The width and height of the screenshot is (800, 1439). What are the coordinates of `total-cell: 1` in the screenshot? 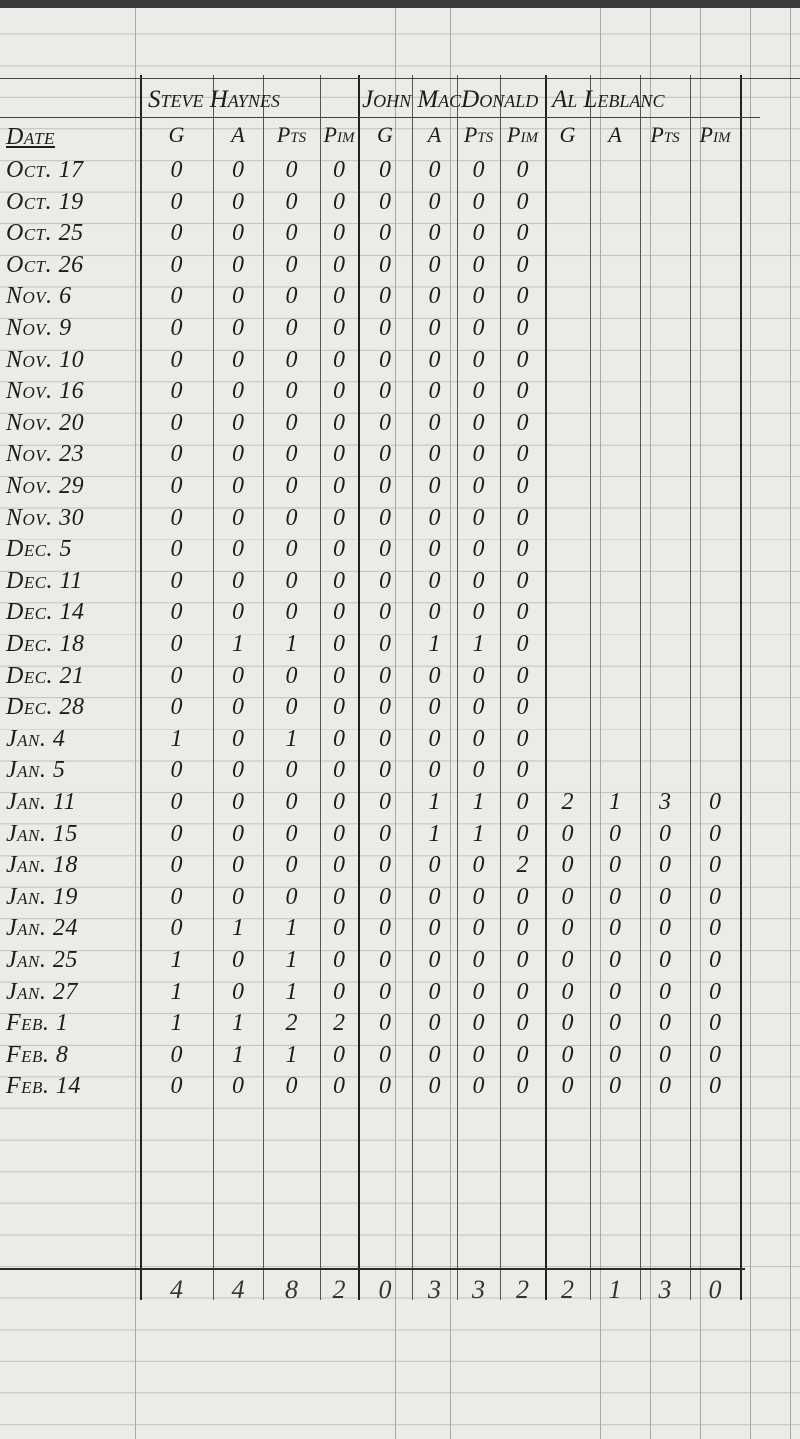 It's located at (615, 1289).